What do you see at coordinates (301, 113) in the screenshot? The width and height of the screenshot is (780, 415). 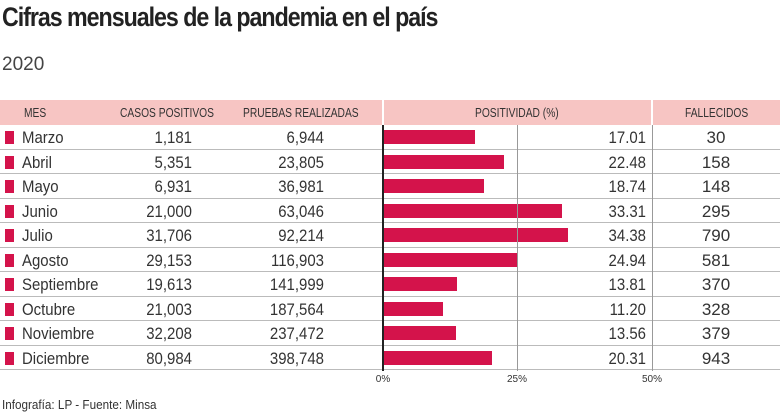 I see `header-pruebas: PRUEBAS REALIZADAS` at bounding box center [301, 113].